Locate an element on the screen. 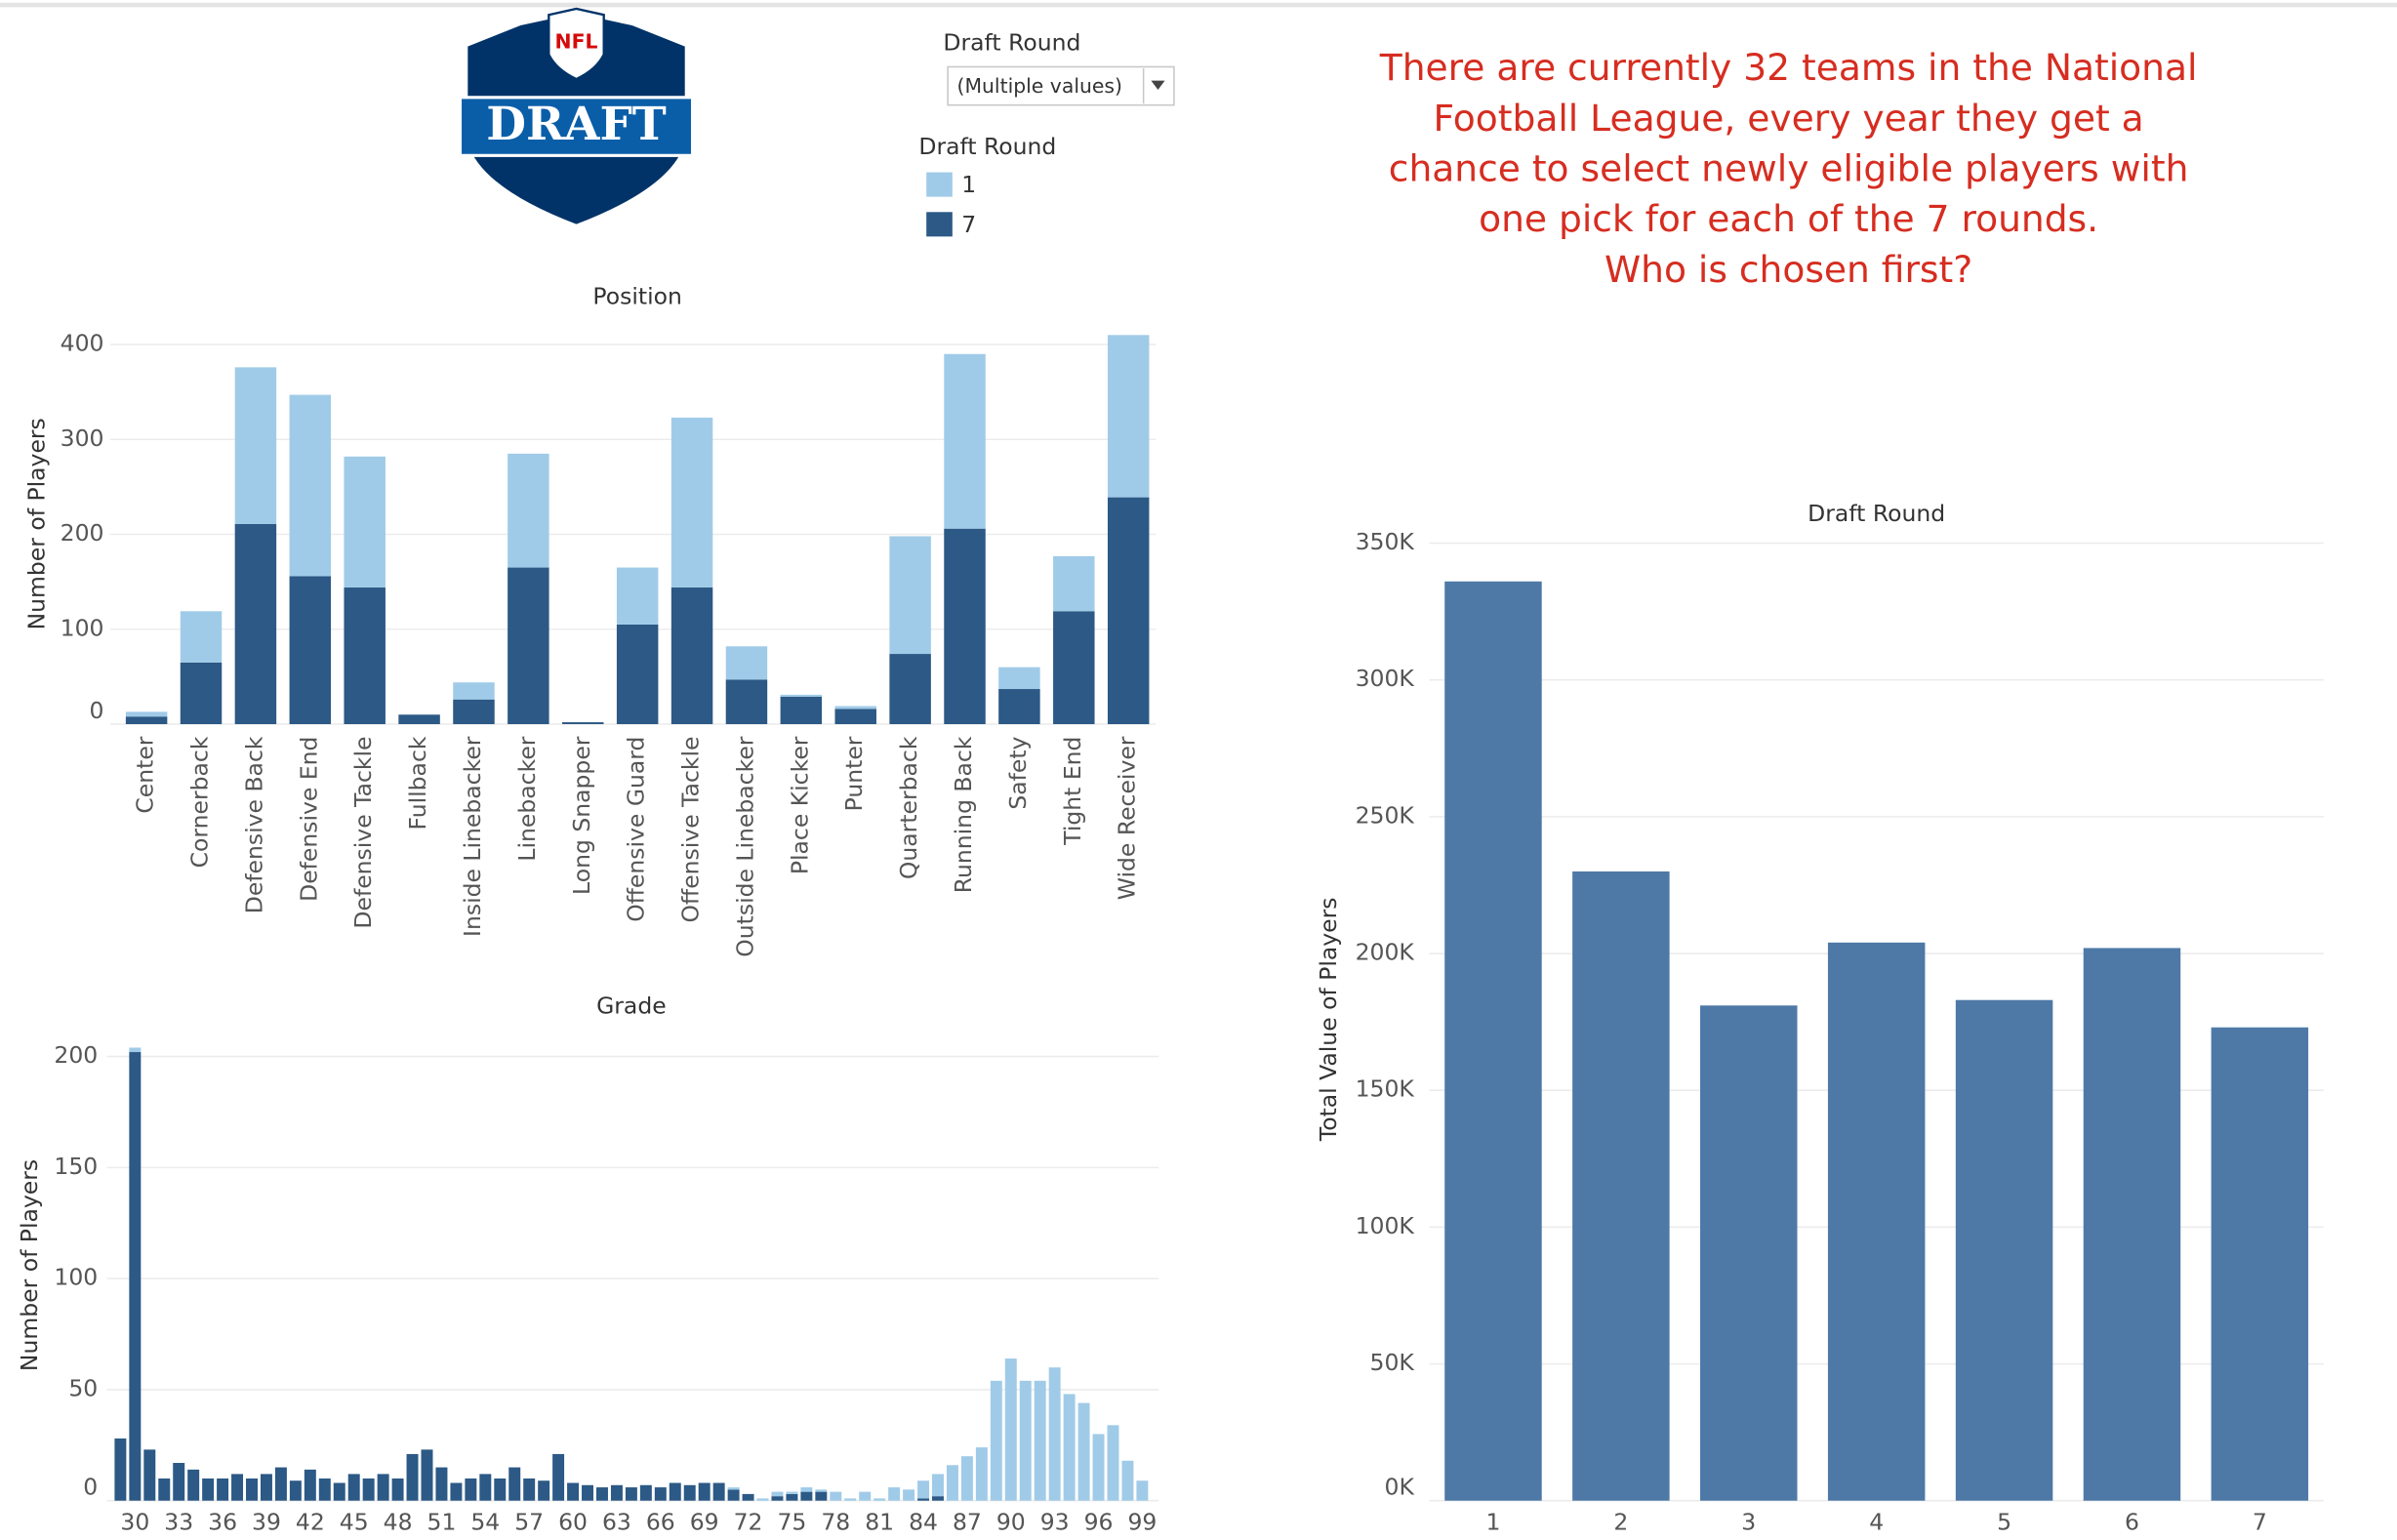  x-tick-label: Safety is located at coordinates (1018, 772).